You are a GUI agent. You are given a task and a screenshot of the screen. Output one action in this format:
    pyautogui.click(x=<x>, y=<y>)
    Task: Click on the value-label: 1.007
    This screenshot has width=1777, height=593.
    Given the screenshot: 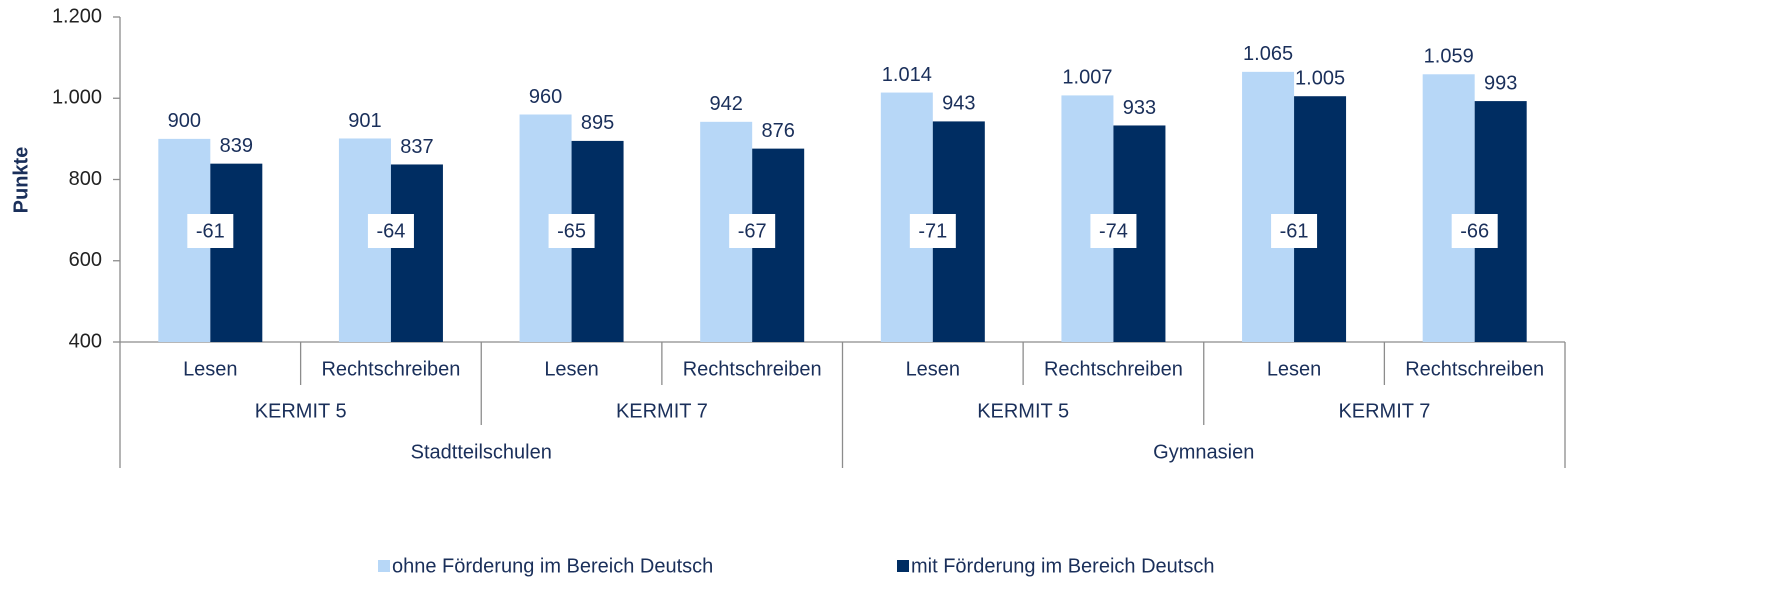 What is the action you would take?
    pyautogui.click(x=1087, y=78)
    